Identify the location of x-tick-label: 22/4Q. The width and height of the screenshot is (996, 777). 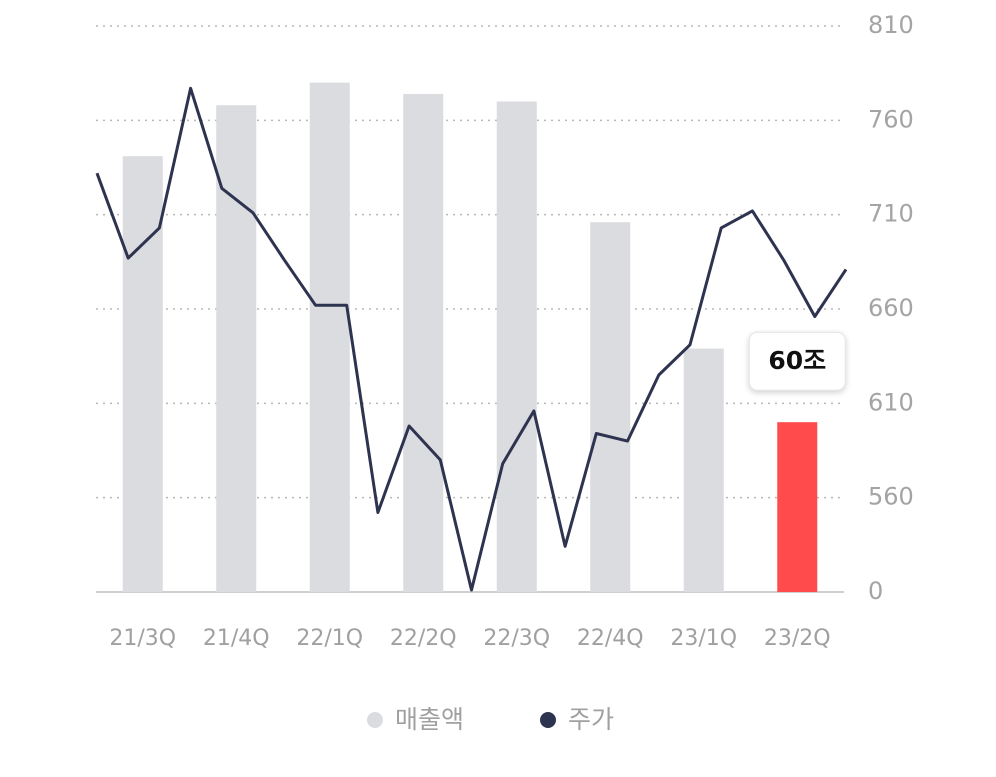
(610, 638).